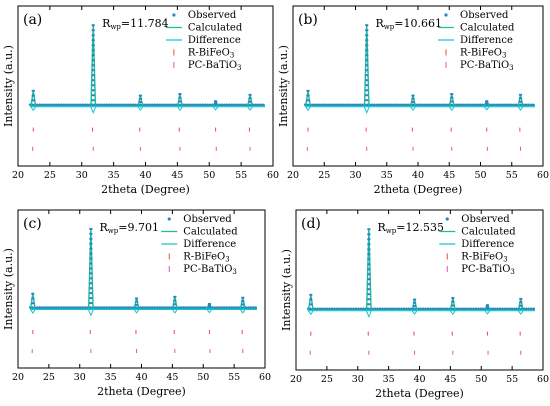 The image size is (550, 406). Describe the element at coordinates (296, 379) in the screenshot. I see `x-tick-label: 20` at that location.